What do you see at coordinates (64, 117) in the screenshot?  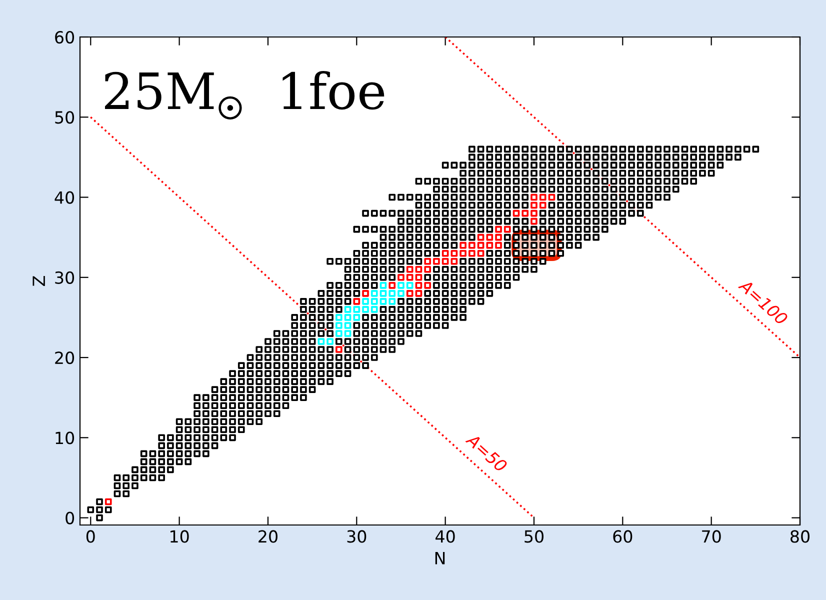 I see `y-tick-label: 50` at bounding box center [64, 117].